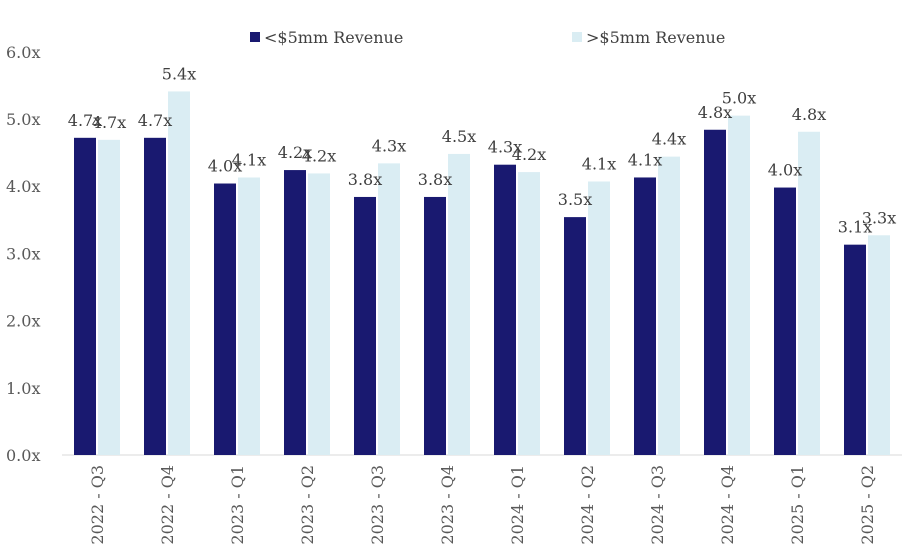 This screenshot has width=912, height=560. I want to click on data-label: 4.4x, so click(669, 139).